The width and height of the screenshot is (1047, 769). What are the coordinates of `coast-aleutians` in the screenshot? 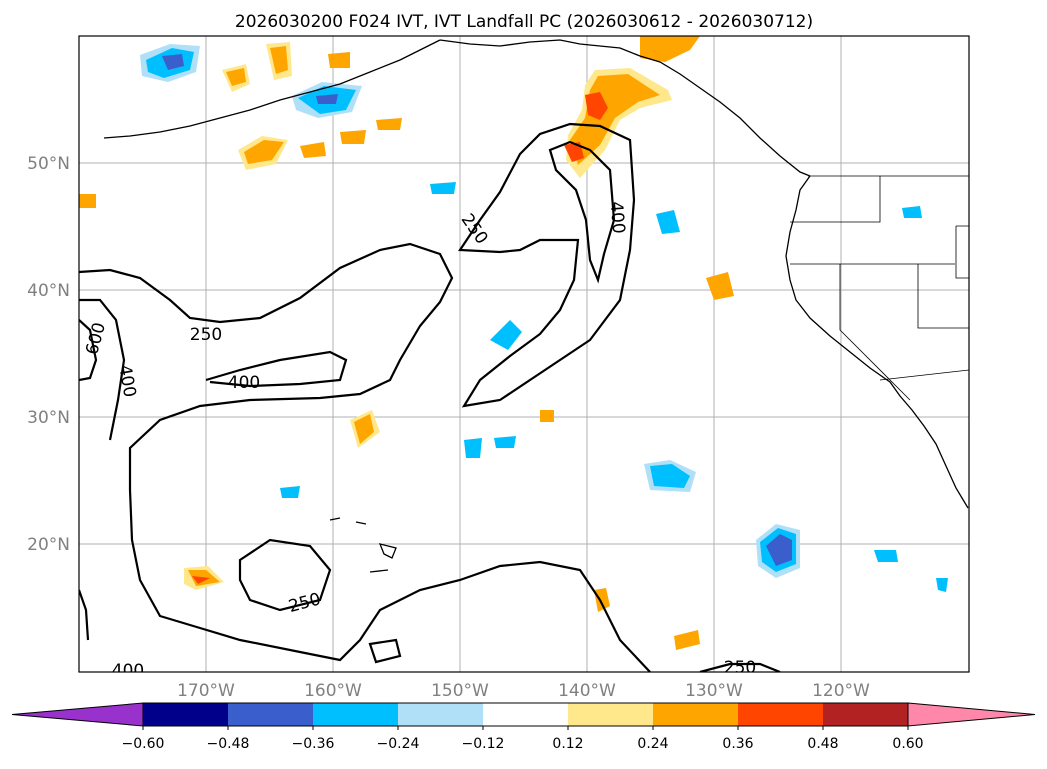 It's located at (272, 89).